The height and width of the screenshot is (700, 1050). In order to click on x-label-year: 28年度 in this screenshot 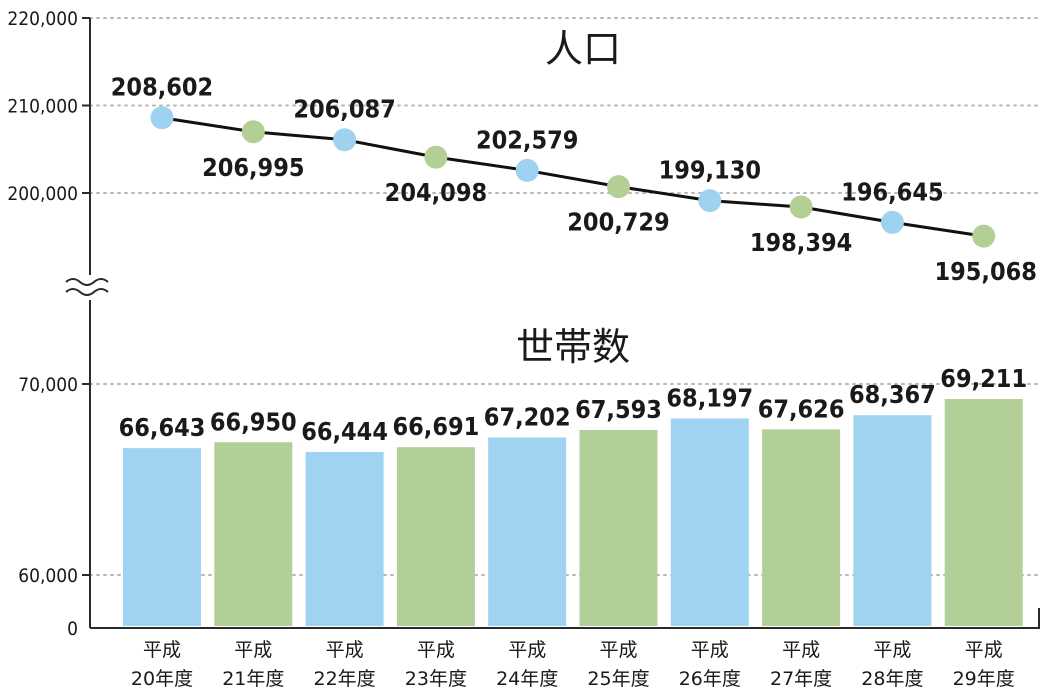, I will do `click(892, 679)`.